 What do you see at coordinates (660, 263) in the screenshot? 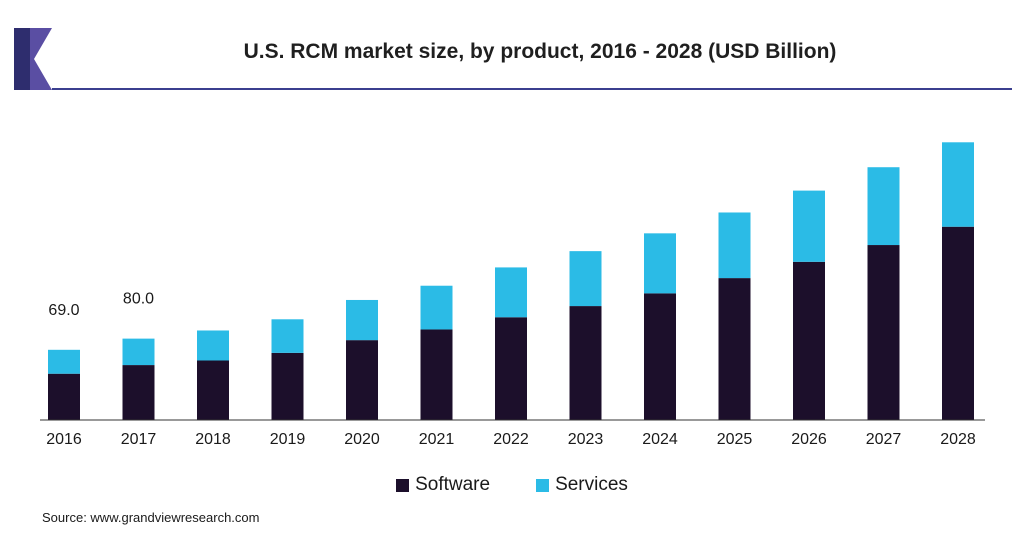
I see `bar-services-2024` at bounding box center [660, 263].